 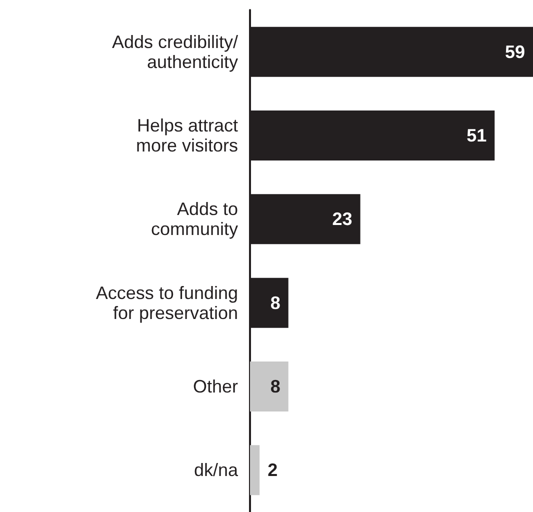 I want to click on y-tick-label: Access to funding for preservation, so click(x=167, y=302).